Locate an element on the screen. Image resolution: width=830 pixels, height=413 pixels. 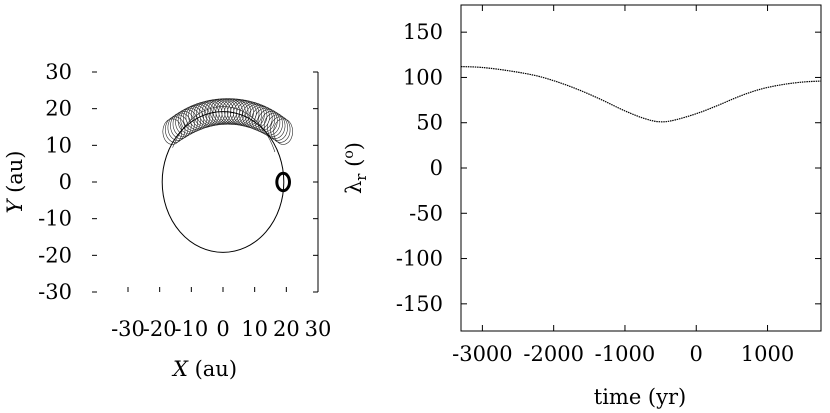
libration-loops is located at coordinates (227, 125).